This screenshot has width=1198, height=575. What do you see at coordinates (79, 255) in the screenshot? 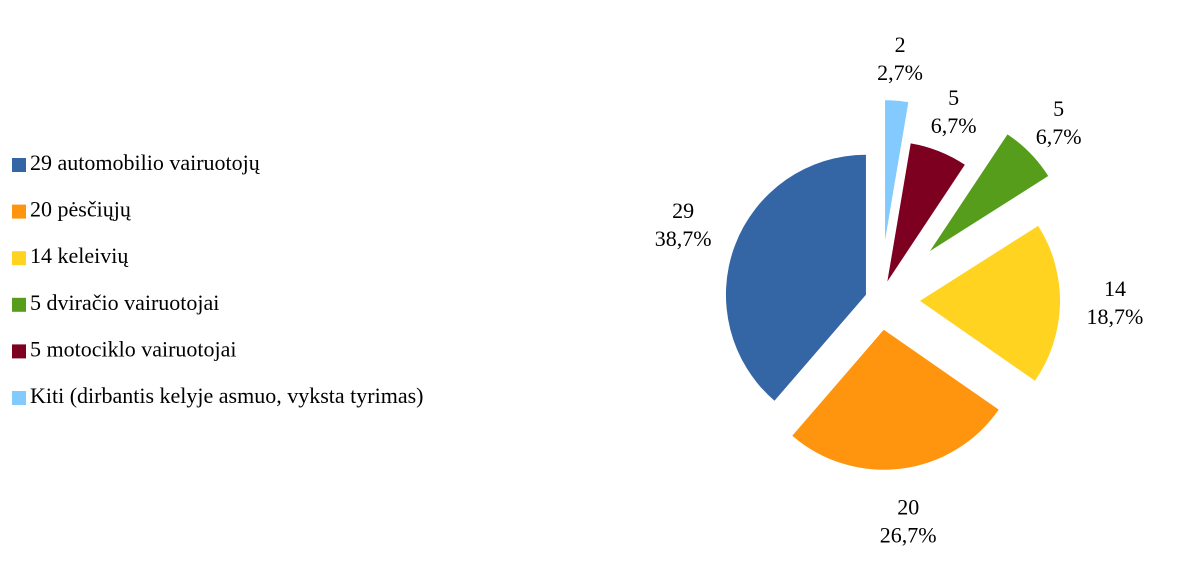
I see `legend-label: 14 keleivių` at bounding box center [79, 255].